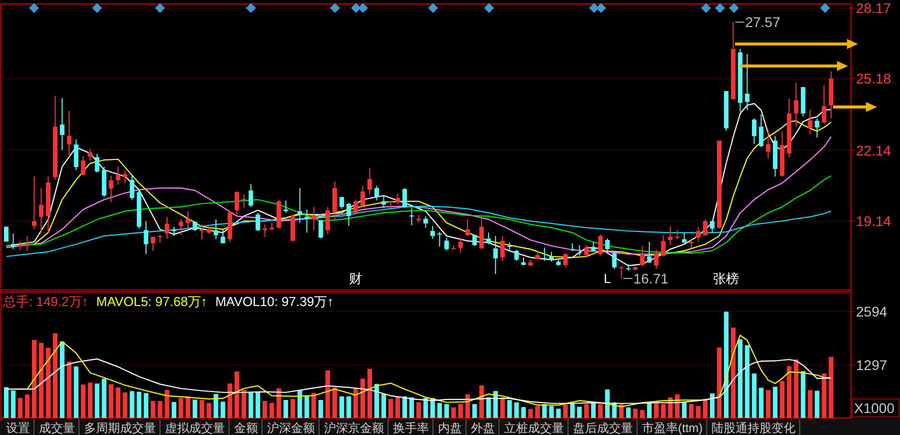 The height and width of the screenshot is (435, 900). What do you see at coordinates (726, 278) in the screenshot?
I see `annotation: 张榜` at bounding box center [726, 278].